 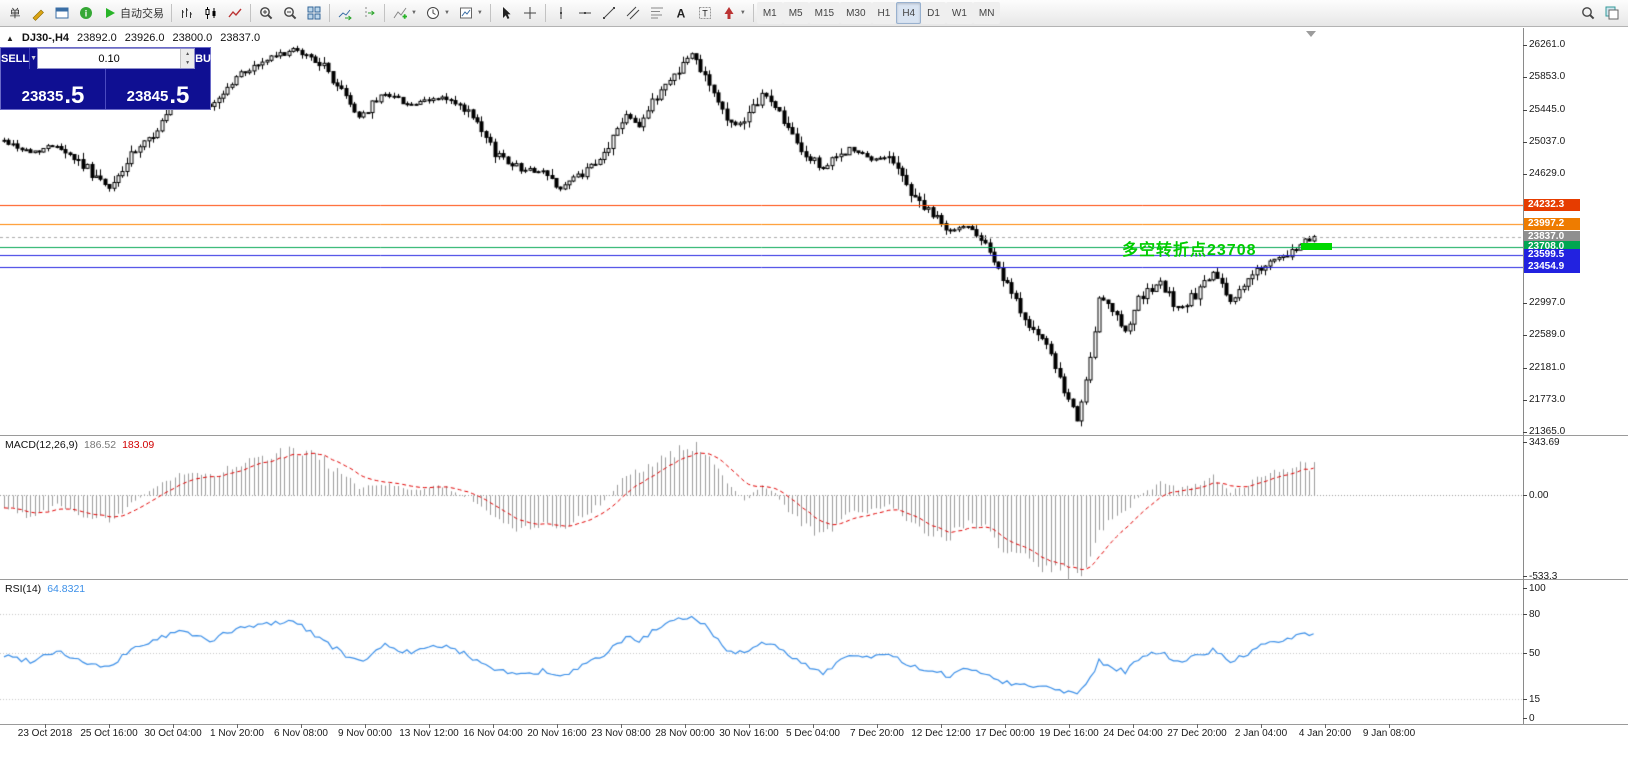 I want to click on timeframe-m1-button: M1, so click(x=769, y=13).